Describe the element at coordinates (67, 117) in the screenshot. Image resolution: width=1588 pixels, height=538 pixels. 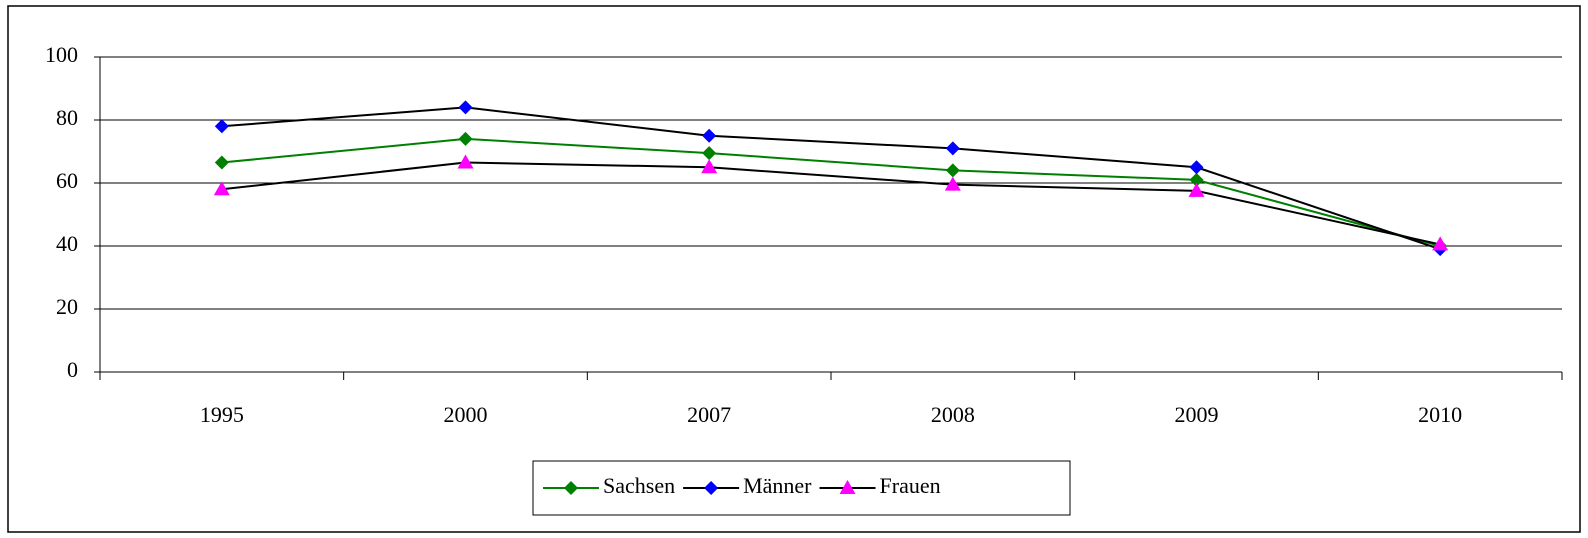
I see `y-tick-label: 80` at that location.